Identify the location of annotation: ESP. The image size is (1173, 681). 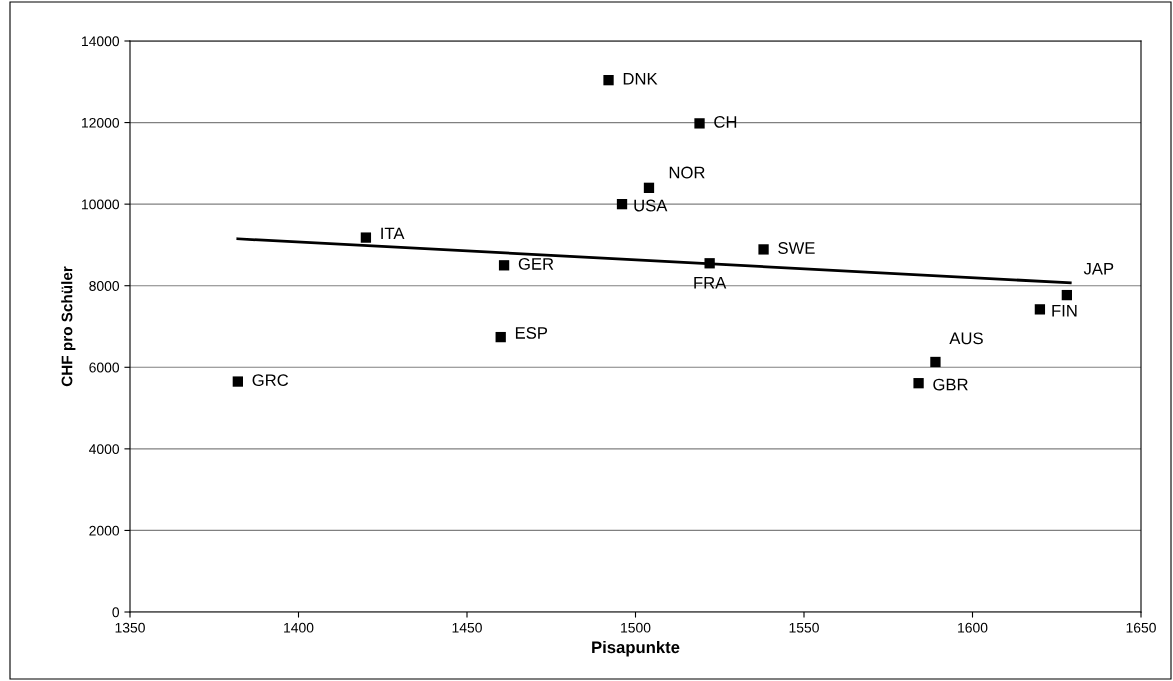
(531, 333).